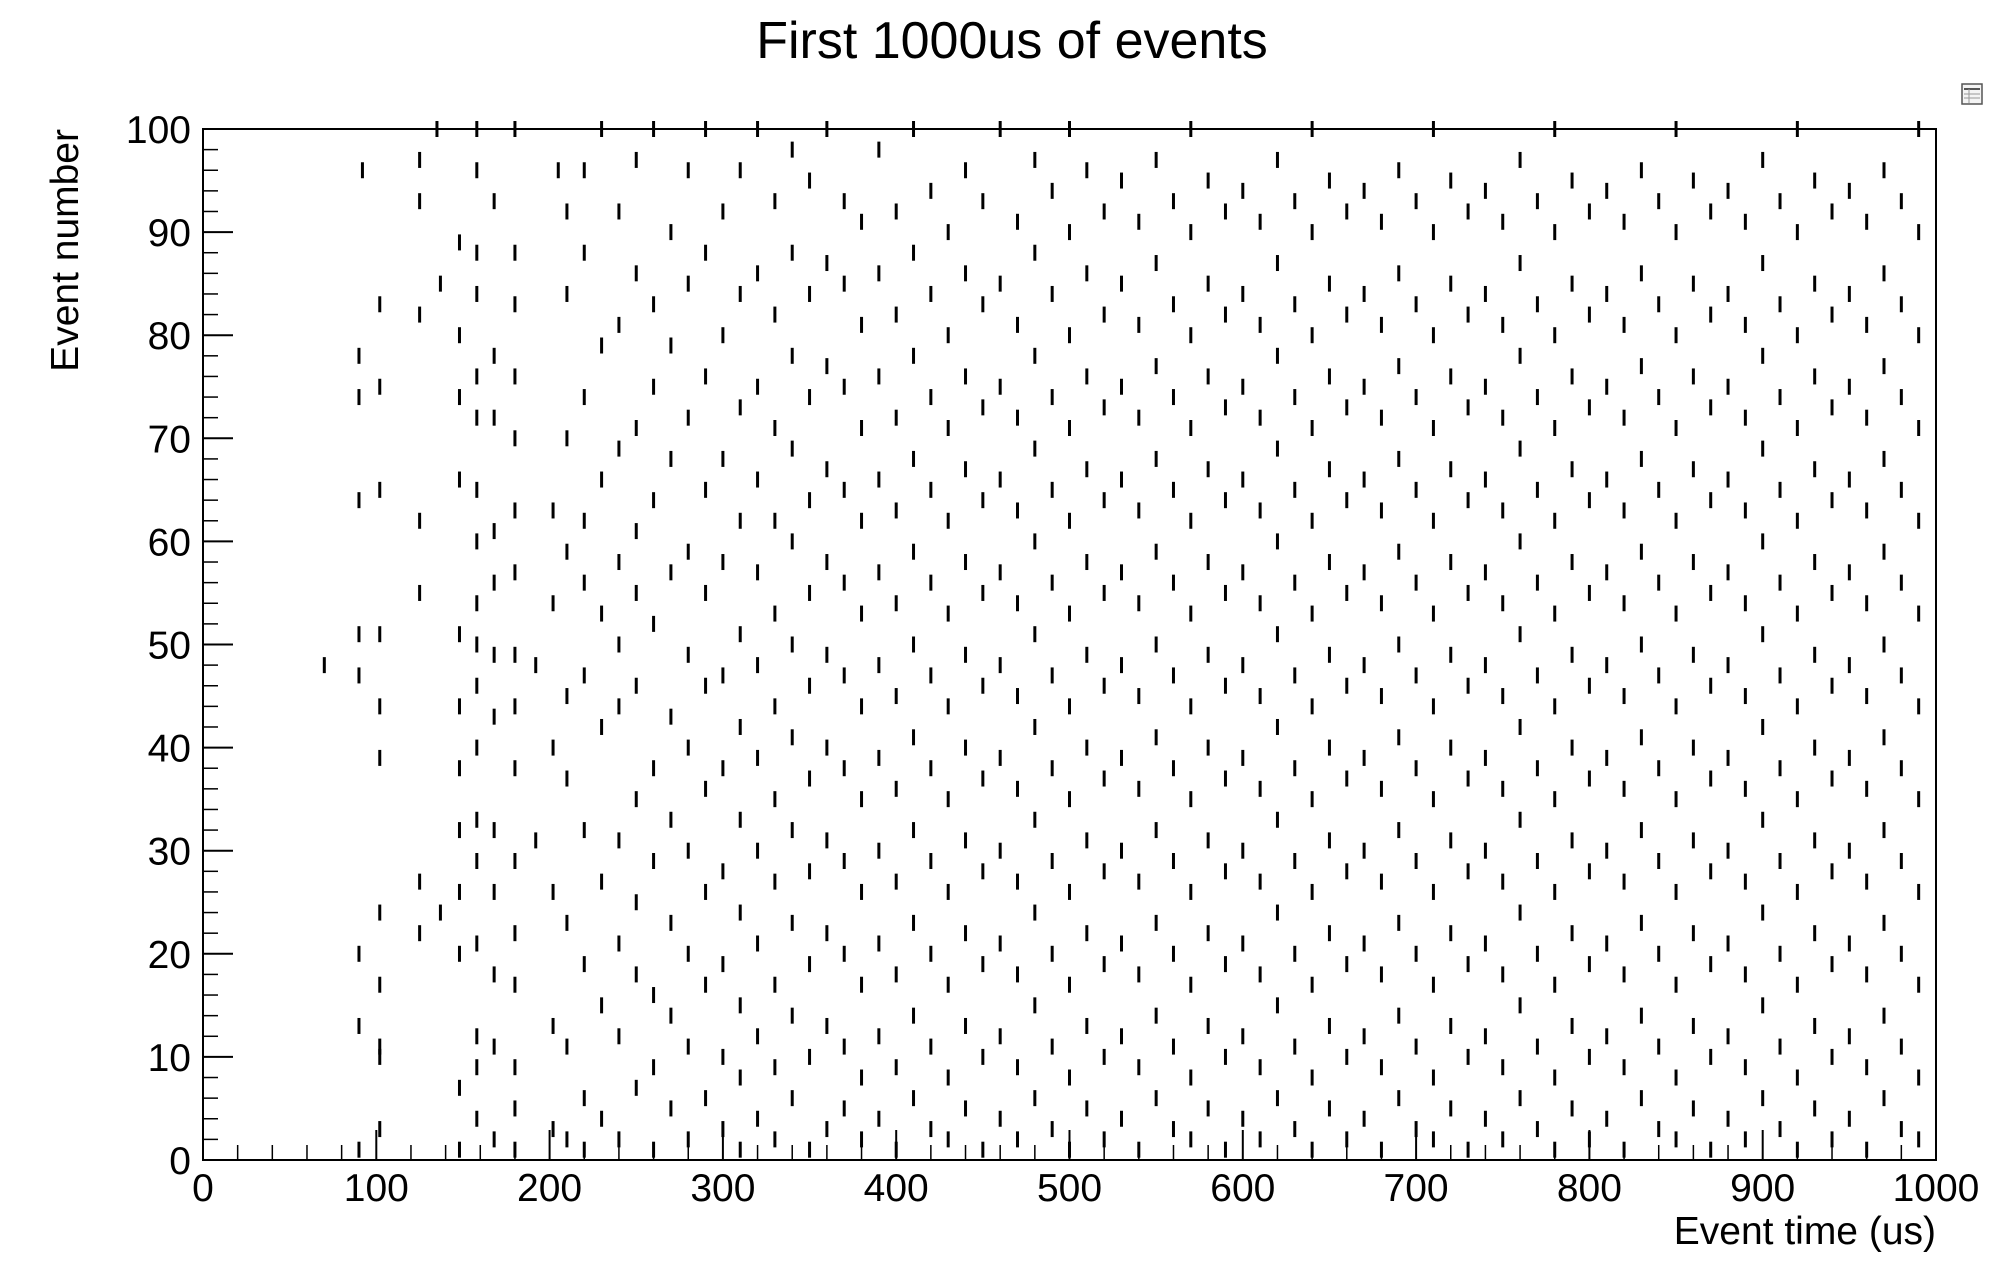 The image size is (2014, 1287). Describe the element at coordinates (169, 233) in the screenshot. I see `y-tick-label: 90` at that location.